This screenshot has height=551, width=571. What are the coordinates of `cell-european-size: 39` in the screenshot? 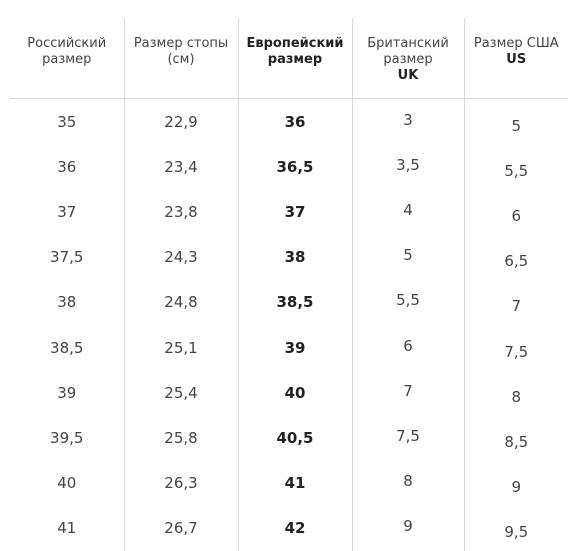 It's located at (295, 347).